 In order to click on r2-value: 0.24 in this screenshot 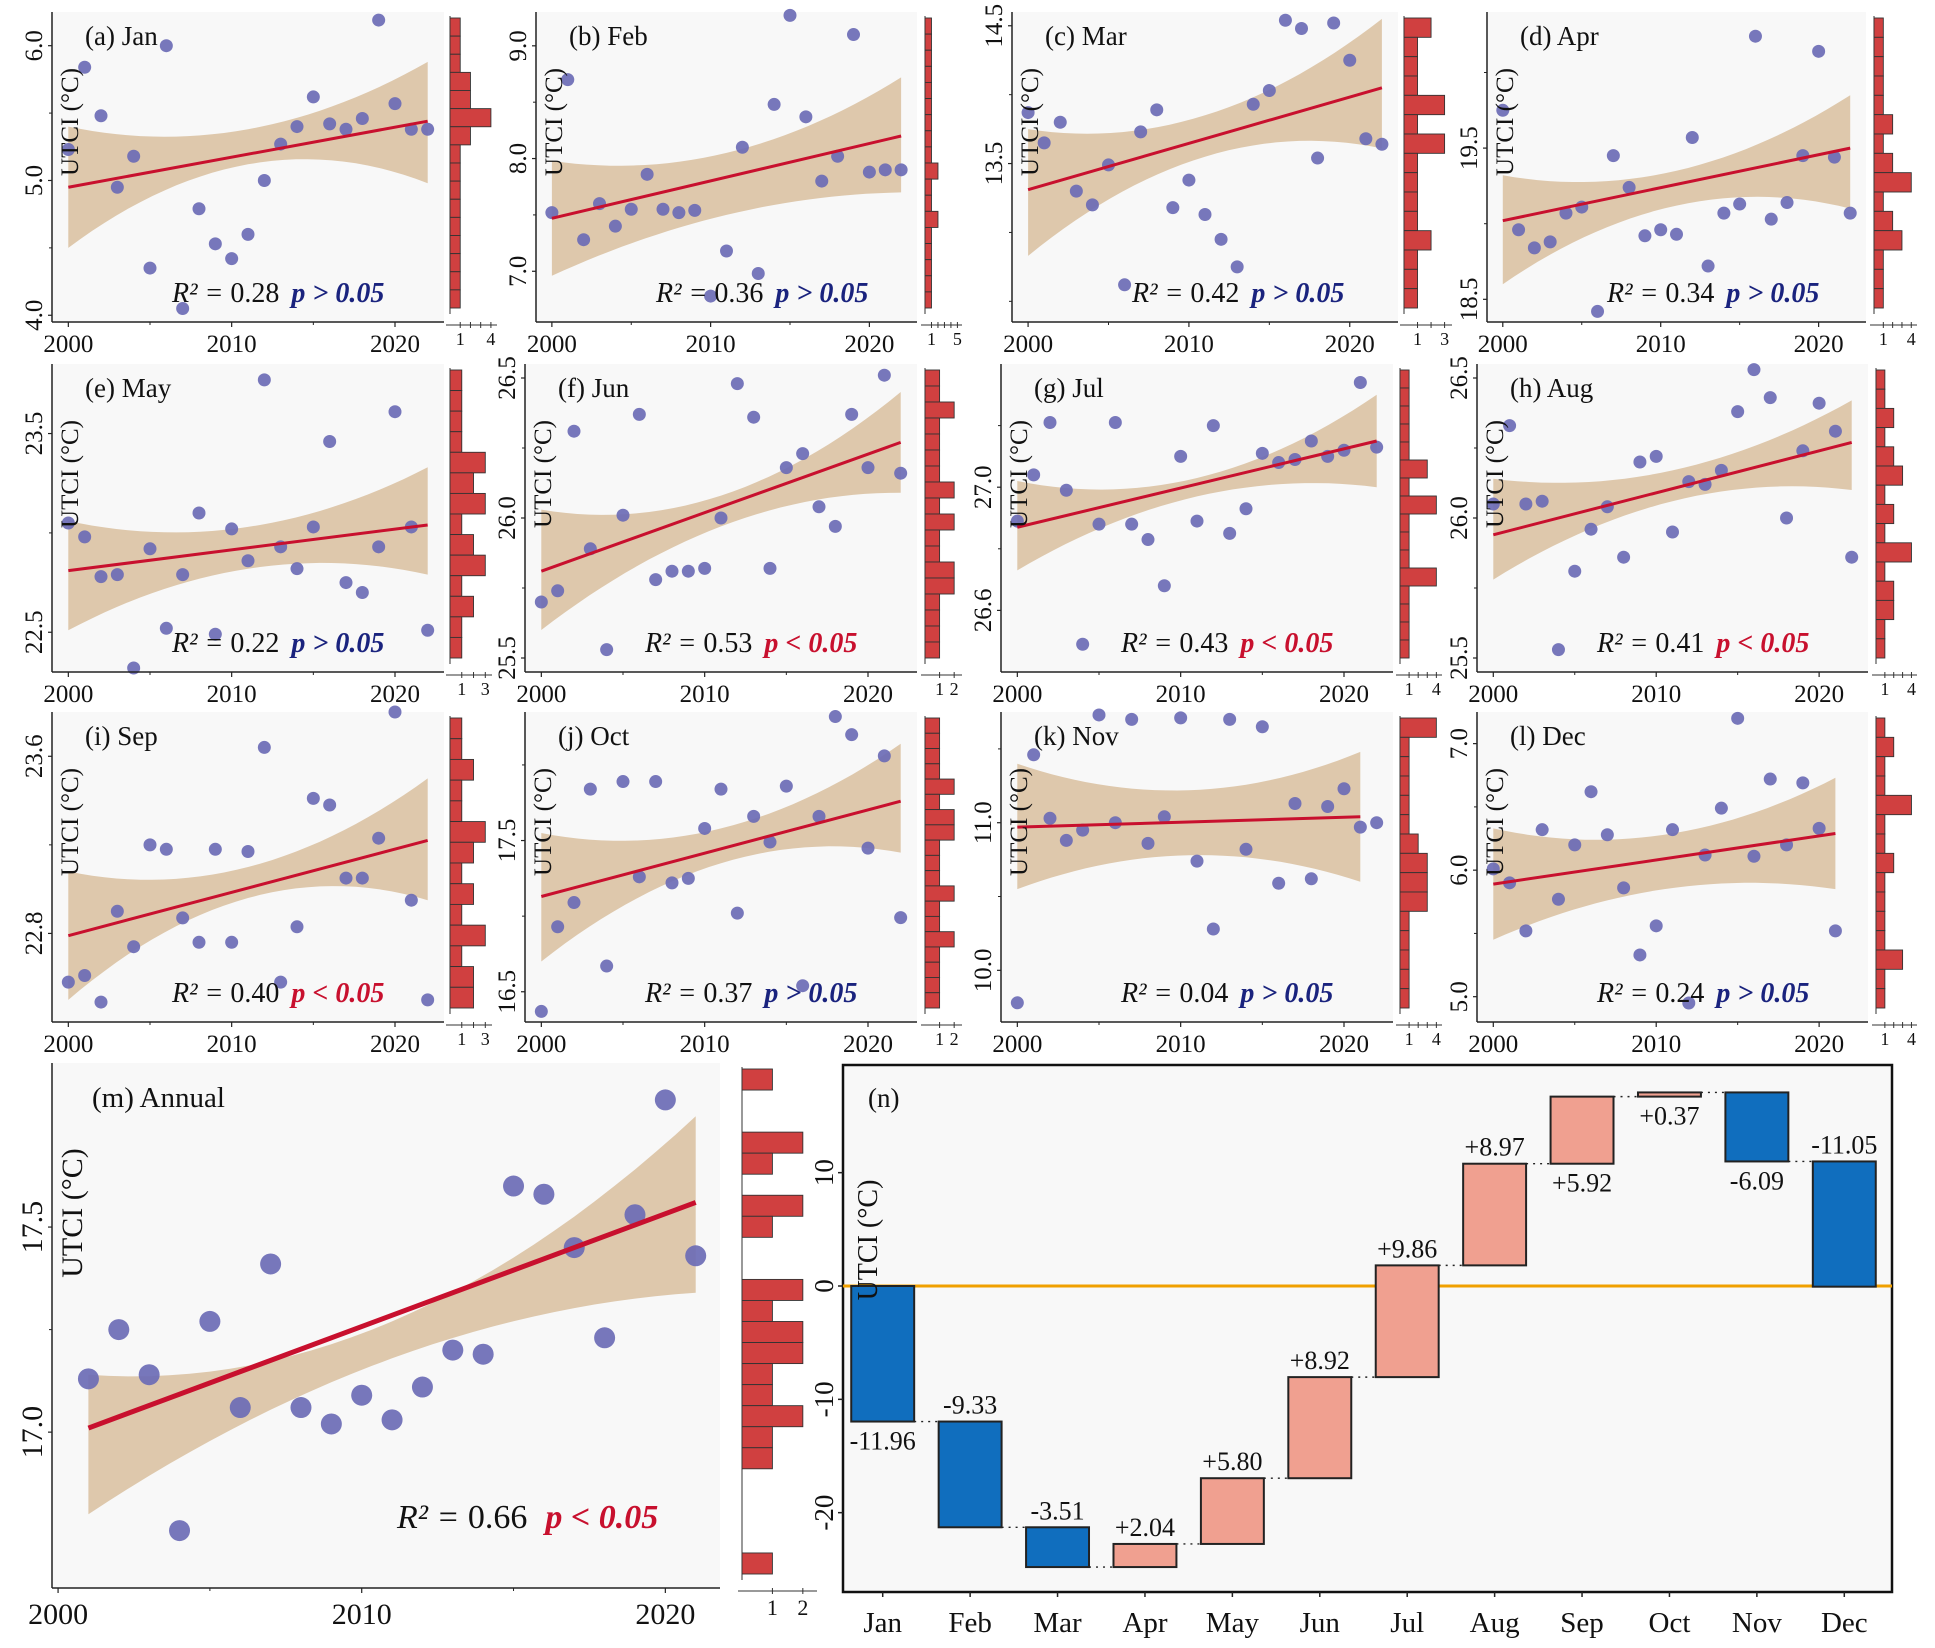, I will do `click(1679, 993)`.